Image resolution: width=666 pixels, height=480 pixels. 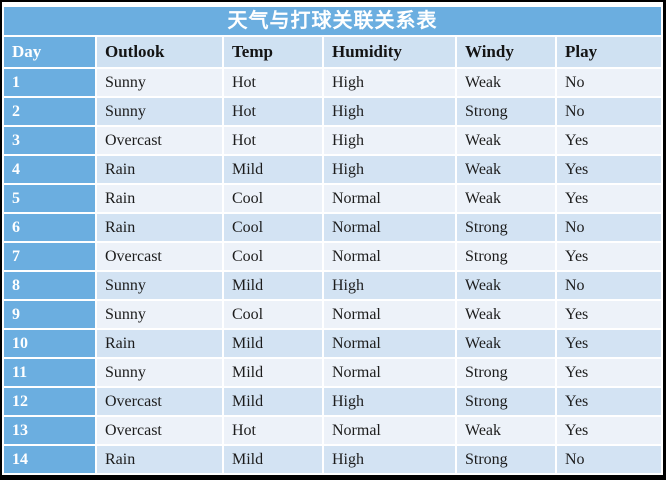 What do you see at coordinates (49, 198) in the screenshot?
I see `day-cell: 5` at bounding box center [49, 198].